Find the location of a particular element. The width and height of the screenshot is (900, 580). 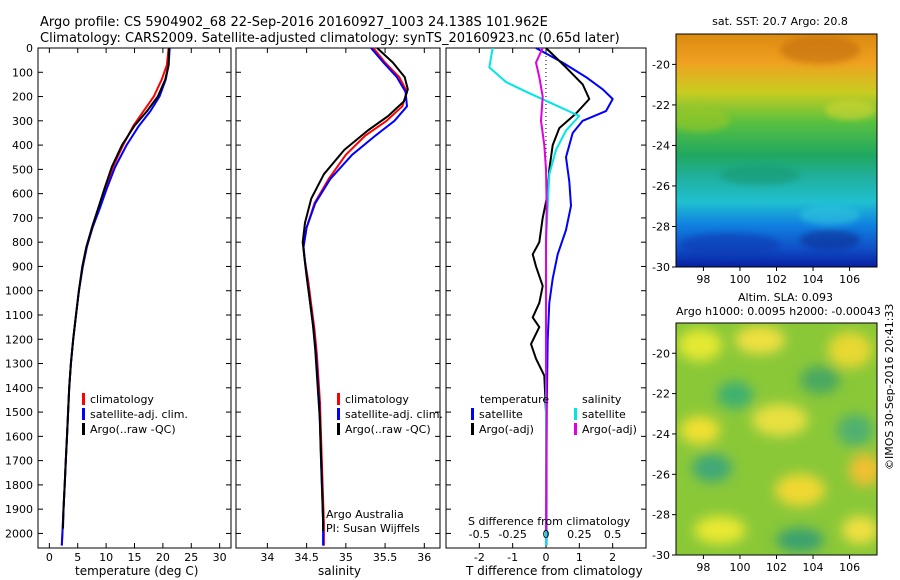

depth-tick-label: 1500 is located at coordinates (19, 412).